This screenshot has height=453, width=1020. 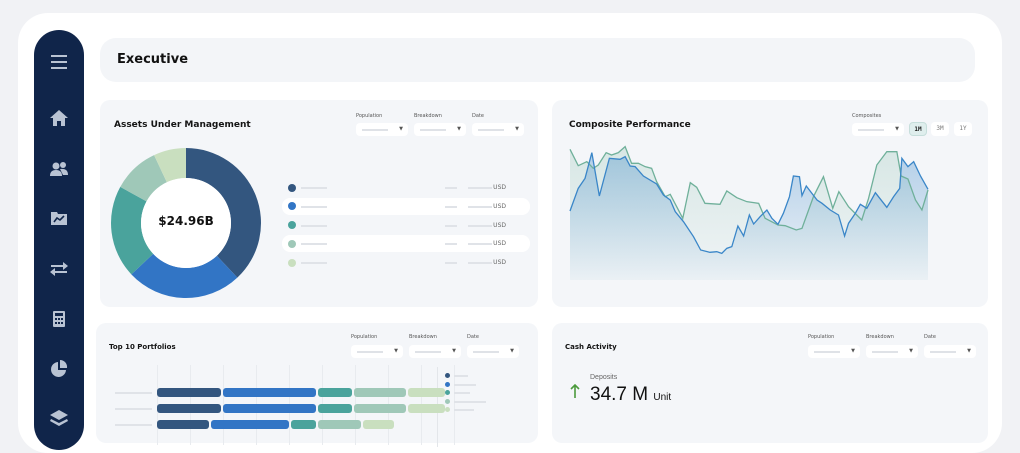 I want to click on composite-line-chart, so click(x=749, y=212).